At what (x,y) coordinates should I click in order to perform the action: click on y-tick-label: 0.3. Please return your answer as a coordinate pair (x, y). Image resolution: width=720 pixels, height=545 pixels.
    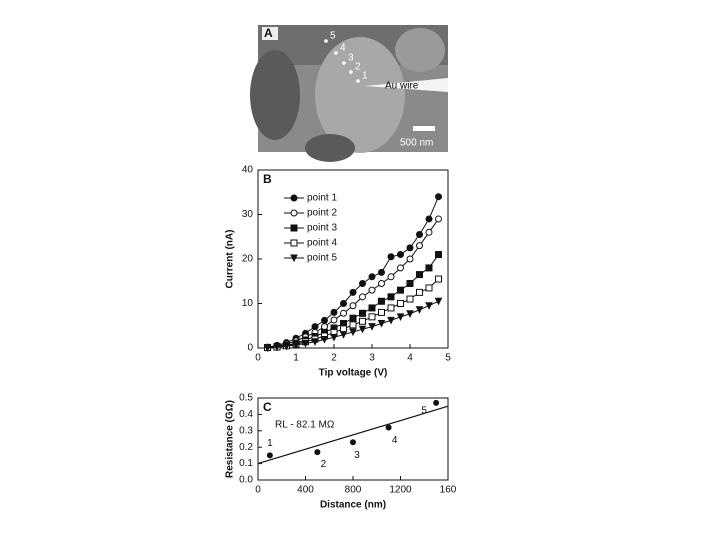
    Looking at the image, I should click on (246, 430).